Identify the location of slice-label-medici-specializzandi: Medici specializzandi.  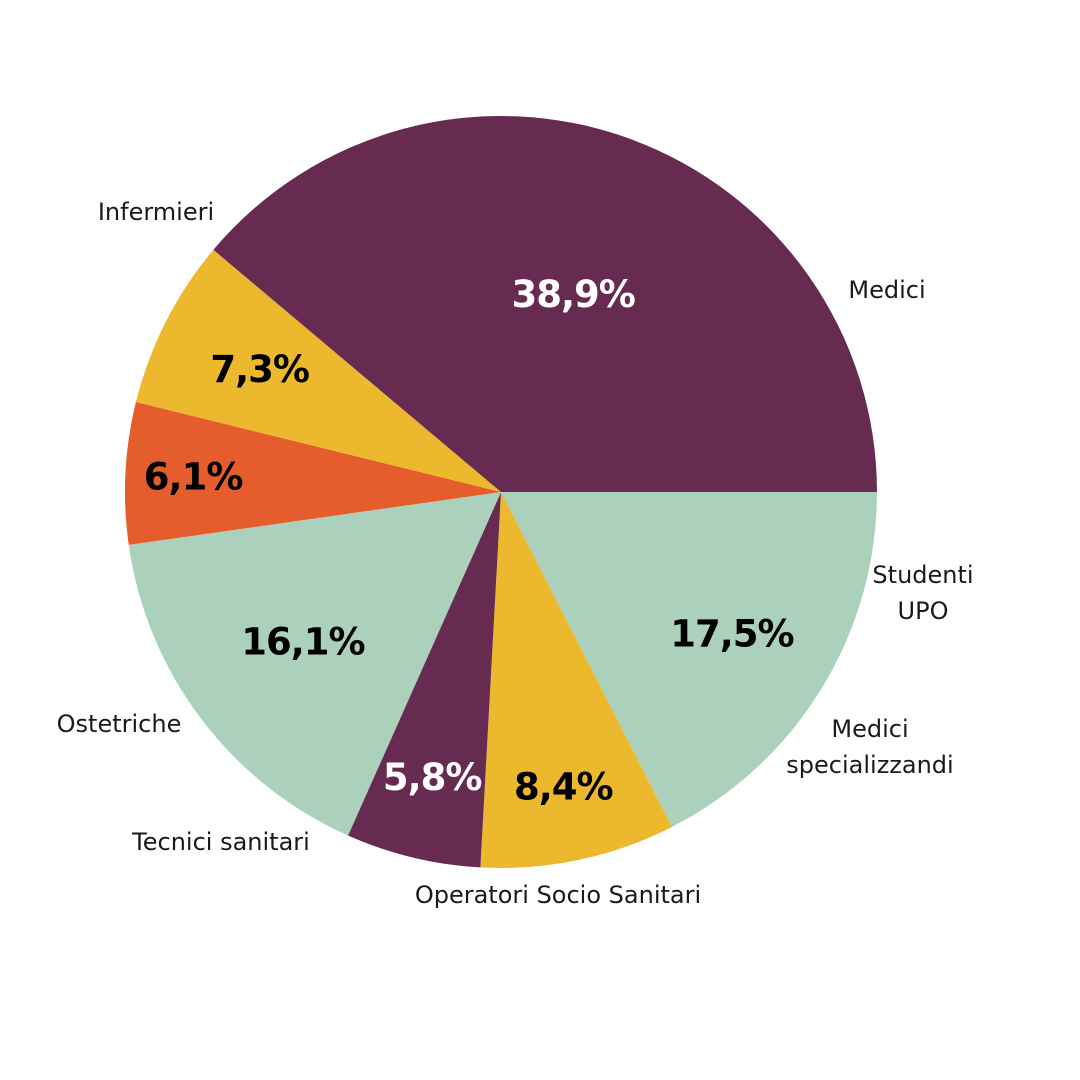
(869, 747).